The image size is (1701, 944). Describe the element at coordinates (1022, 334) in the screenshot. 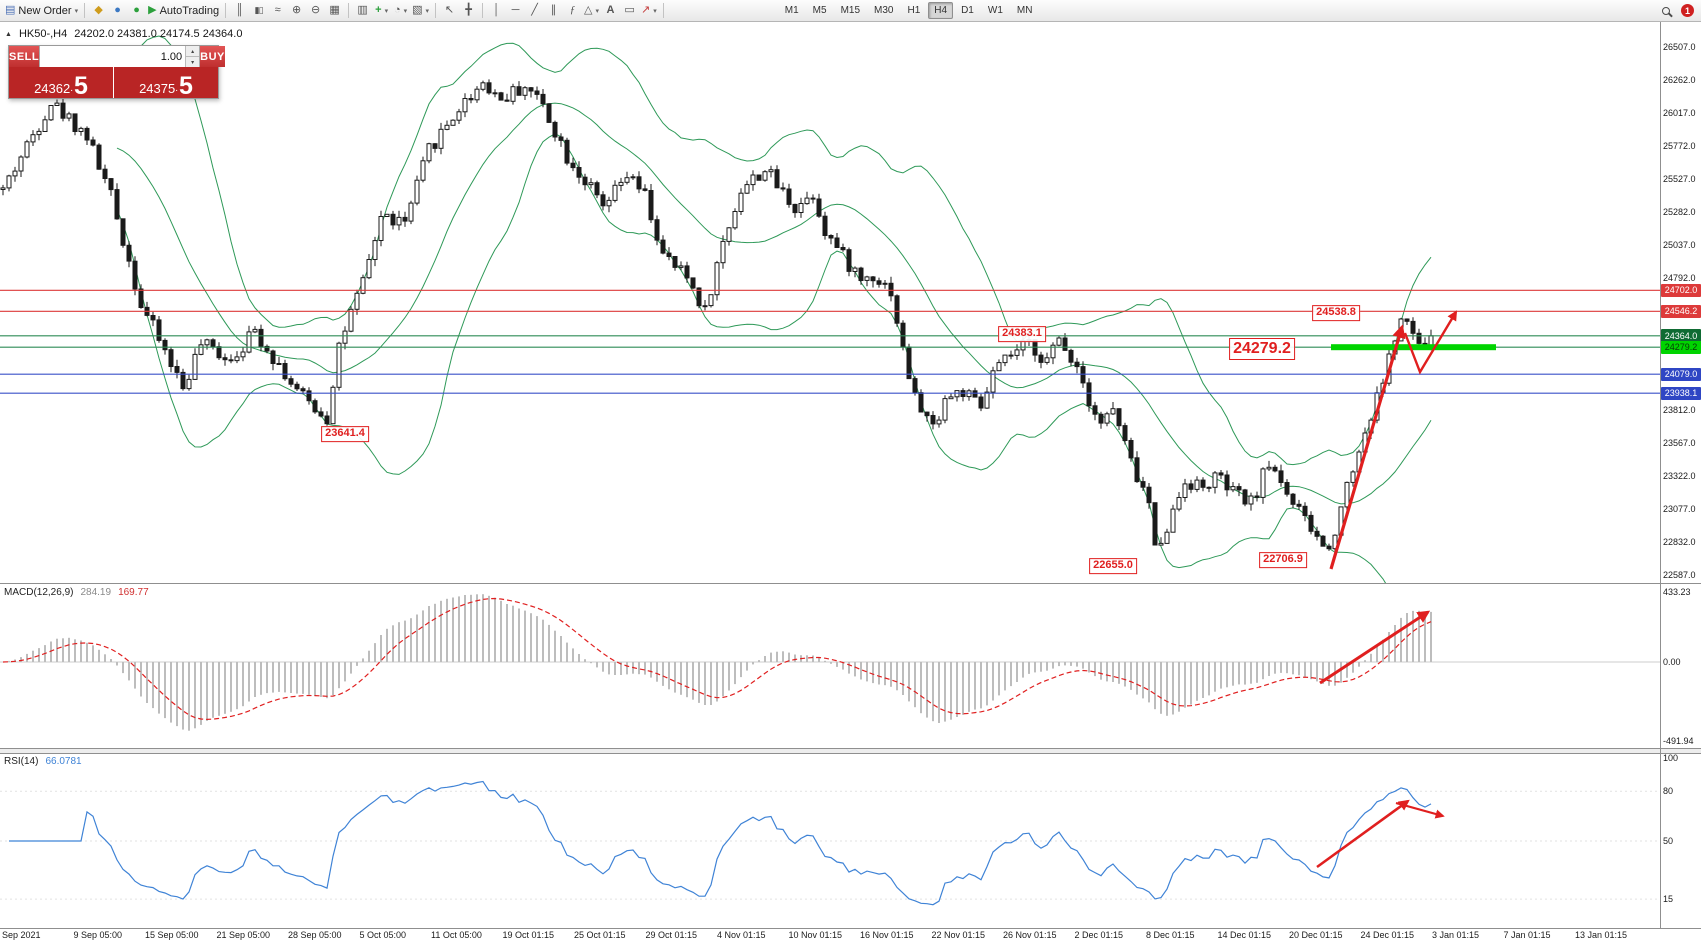

I see `price-label-annotation: 24383.1` at that location.